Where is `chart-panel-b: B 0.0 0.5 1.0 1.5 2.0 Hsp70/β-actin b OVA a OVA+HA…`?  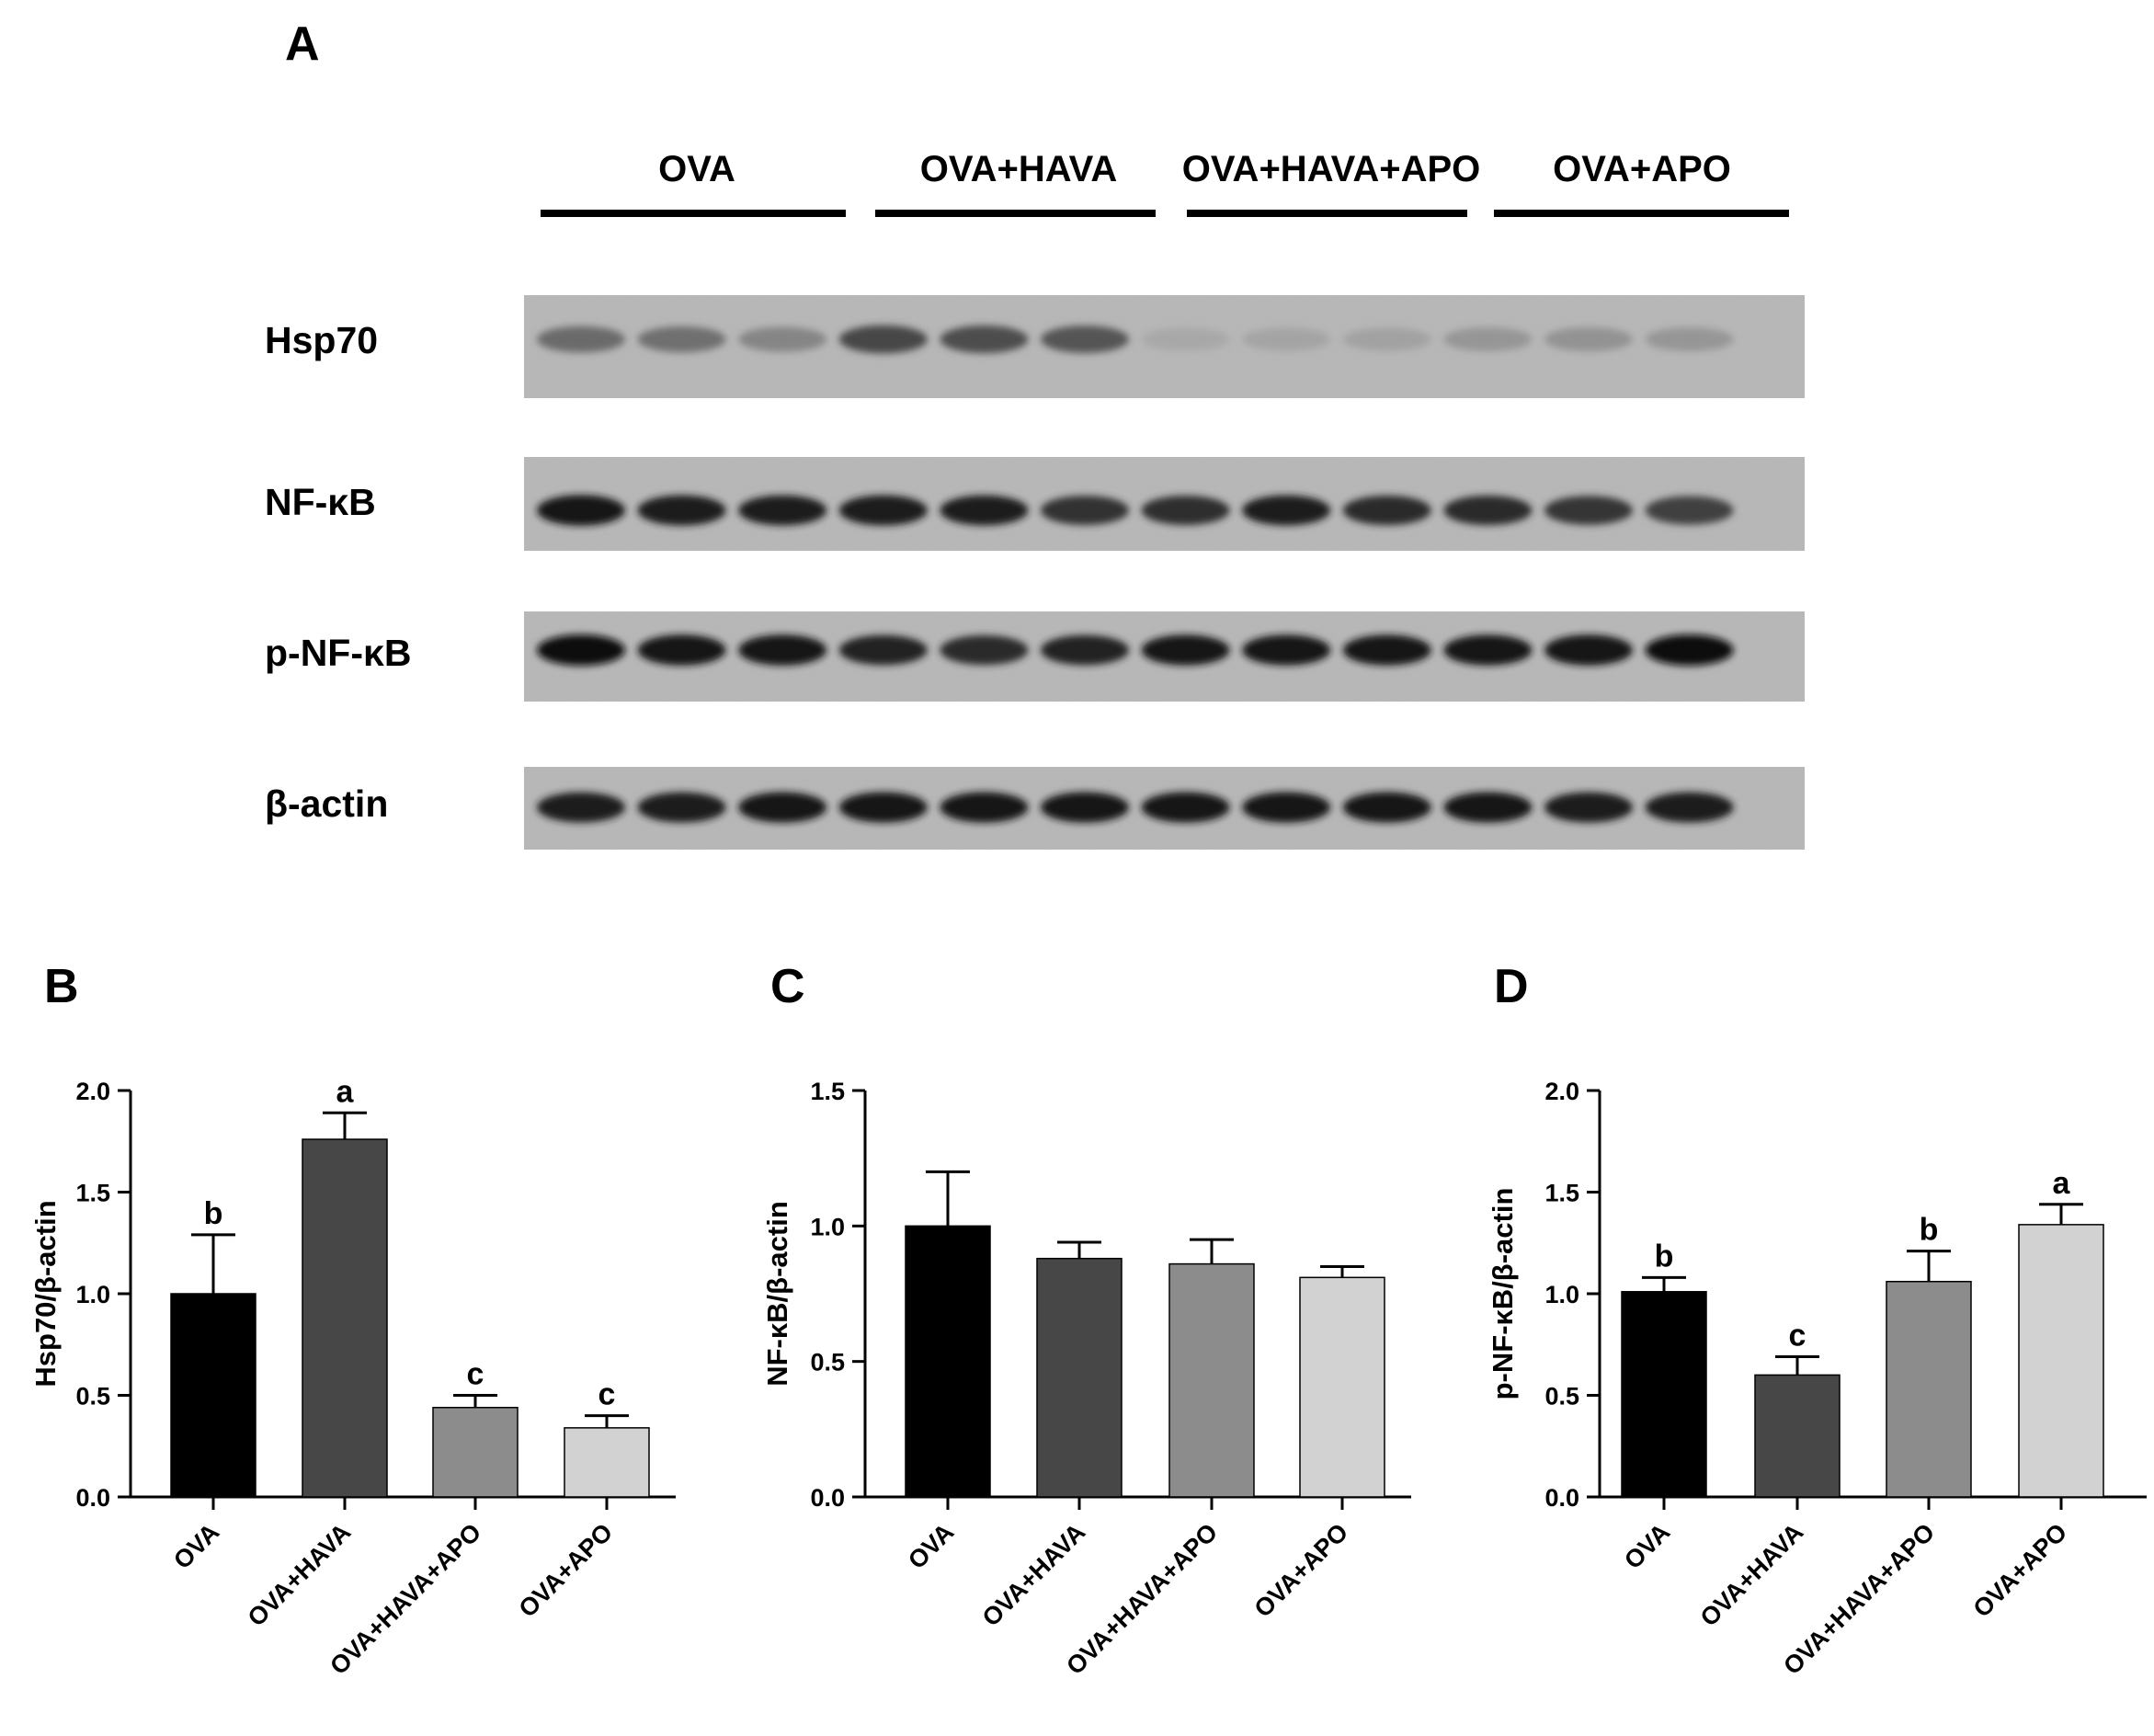 chart-panel-b: B 0.0 0.5 1.0 1.5 2.0 Hsp70/β-actin b OVA a OVA+HA… is located at coordinates (352, 1320).